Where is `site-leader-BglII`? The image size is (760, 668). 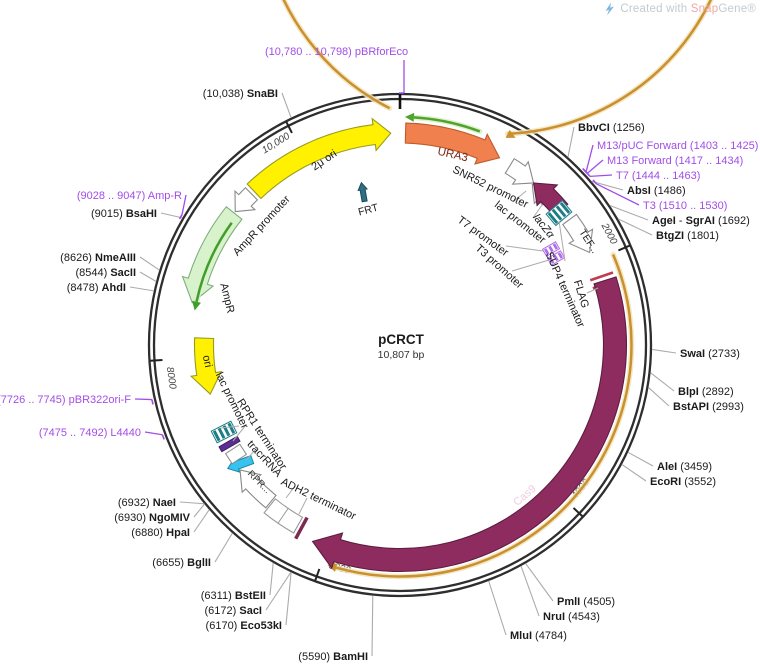 site-leader-BglII is located at coordinates (223, 547).